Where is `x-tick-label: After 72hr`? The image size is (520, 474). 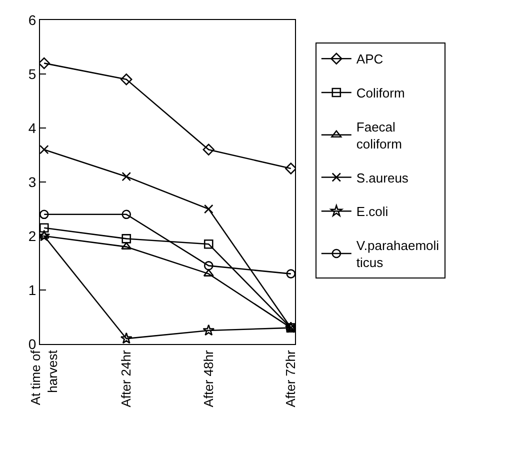
x-tick-label: After 72hr is located at coordinates (290, 379).